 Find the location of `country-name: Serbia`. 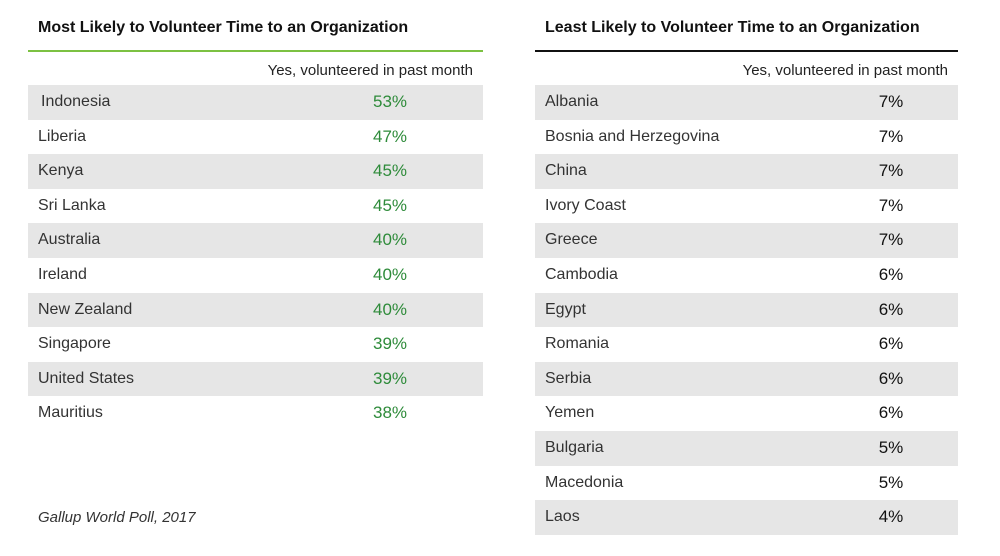

country-name: Serbia is located at coordinates (568, 378).